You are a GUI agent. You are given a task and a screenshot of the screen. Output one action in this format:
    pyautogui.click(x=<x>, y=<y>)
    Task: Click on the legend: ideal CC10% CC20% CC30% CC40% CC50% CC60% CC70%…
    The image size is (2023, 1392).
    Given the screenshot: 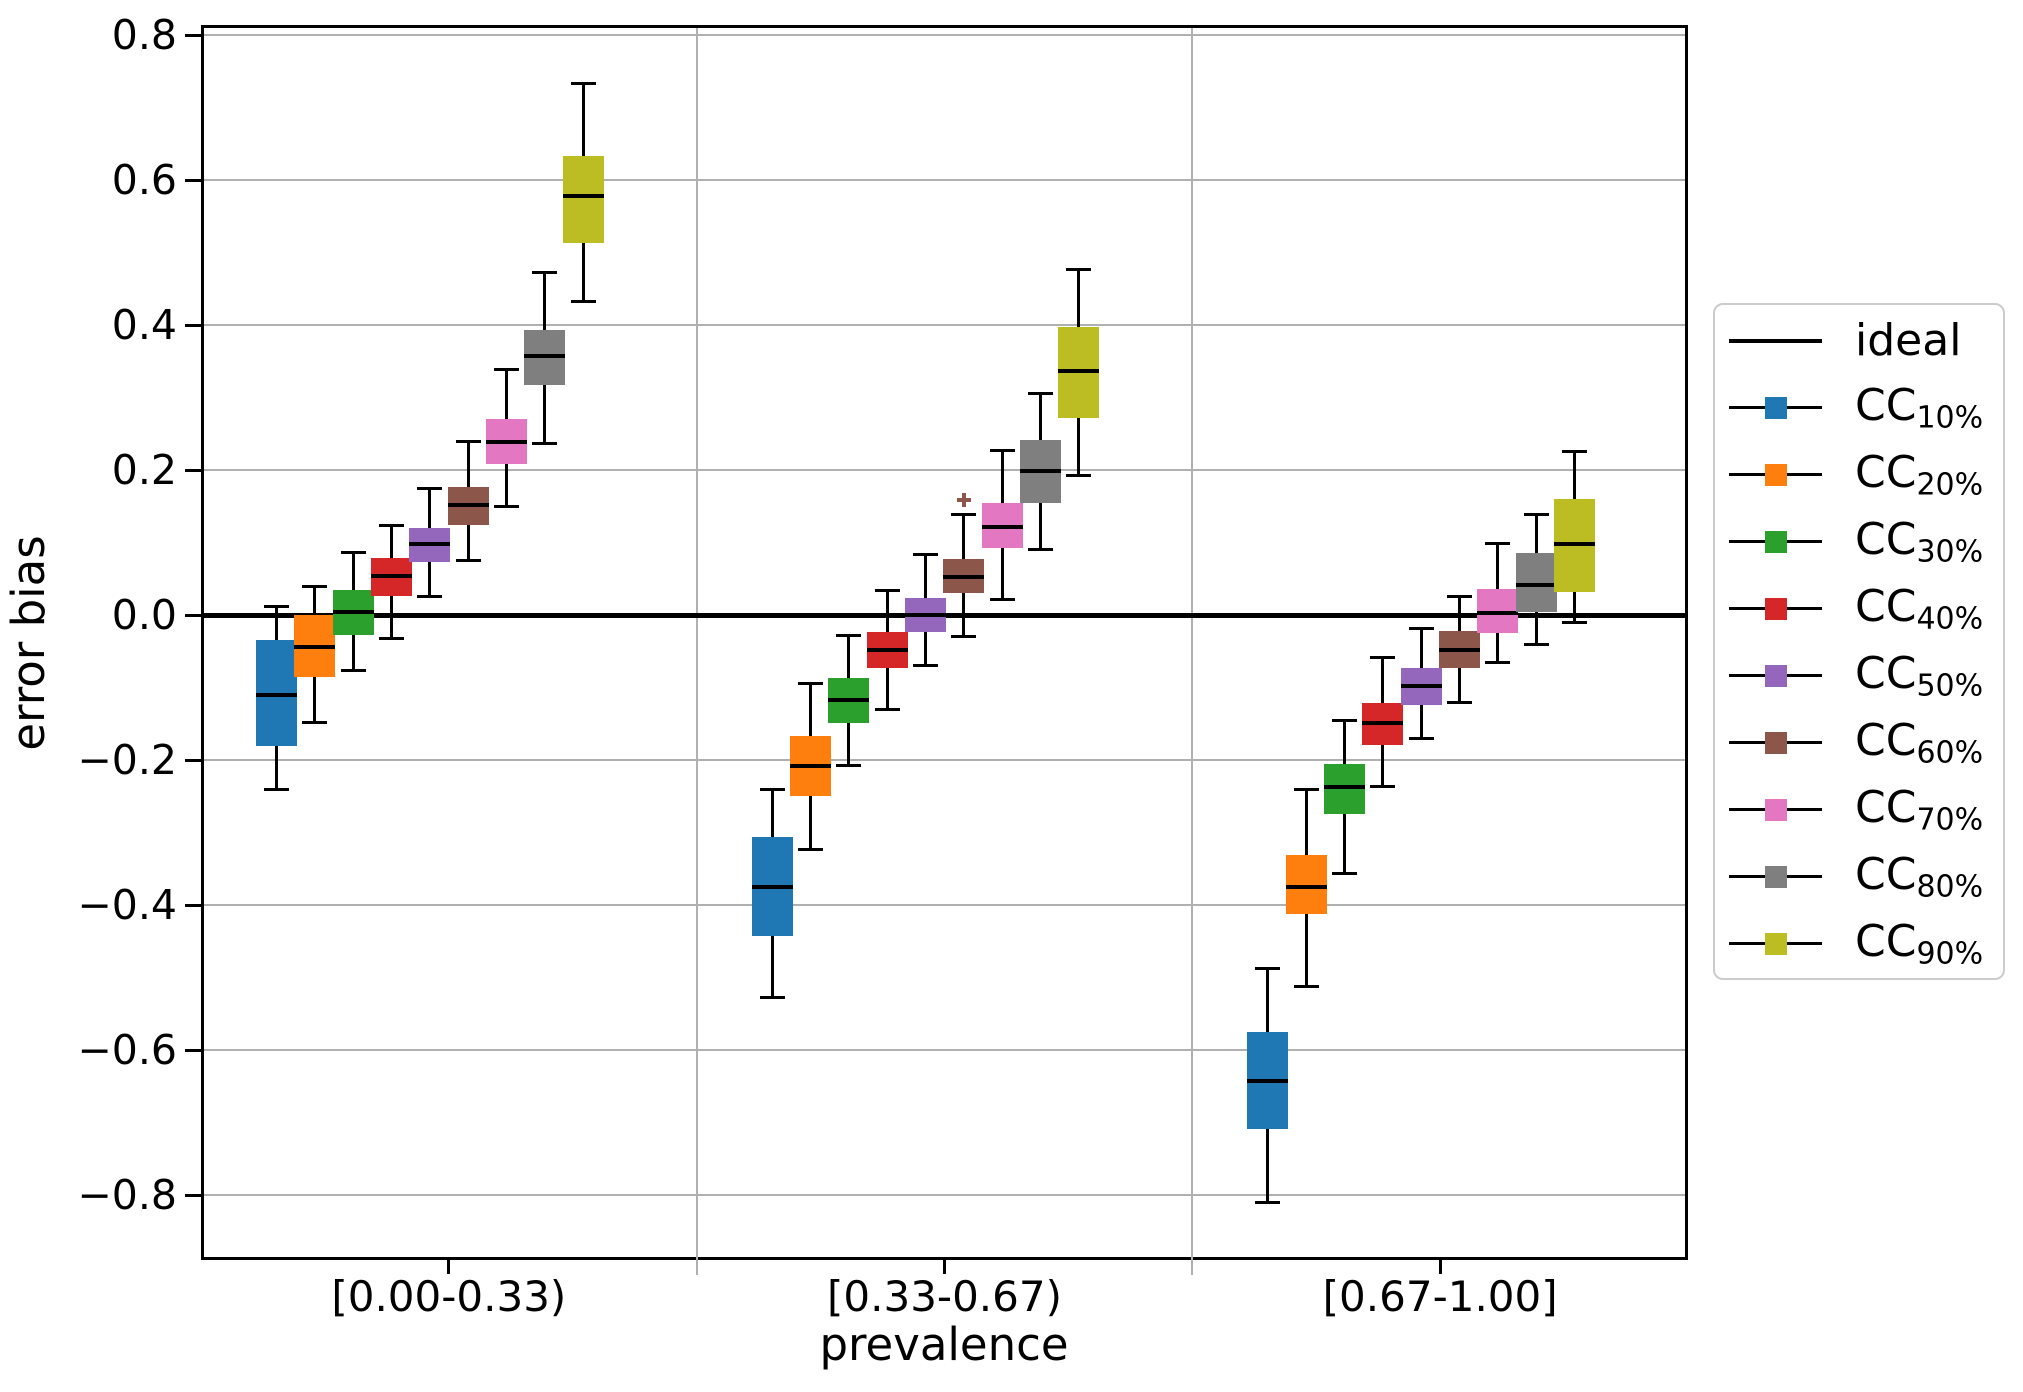 What is the action you would take?
    pyautogui.click(x=1859, y=641)
    